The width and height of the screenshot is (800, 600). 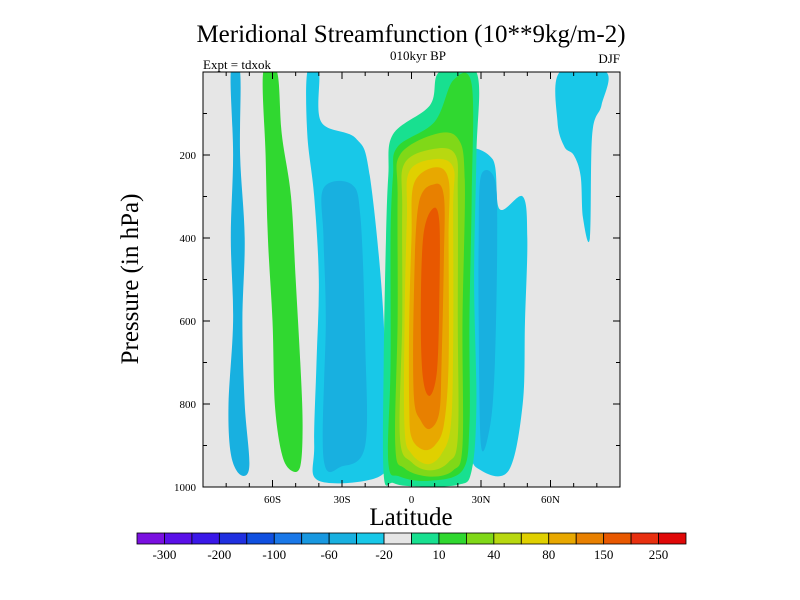 What do you see at coordinates (609, 58) in the screenshot?
I see `season-label: DJF` at bounding box center [609, 58].